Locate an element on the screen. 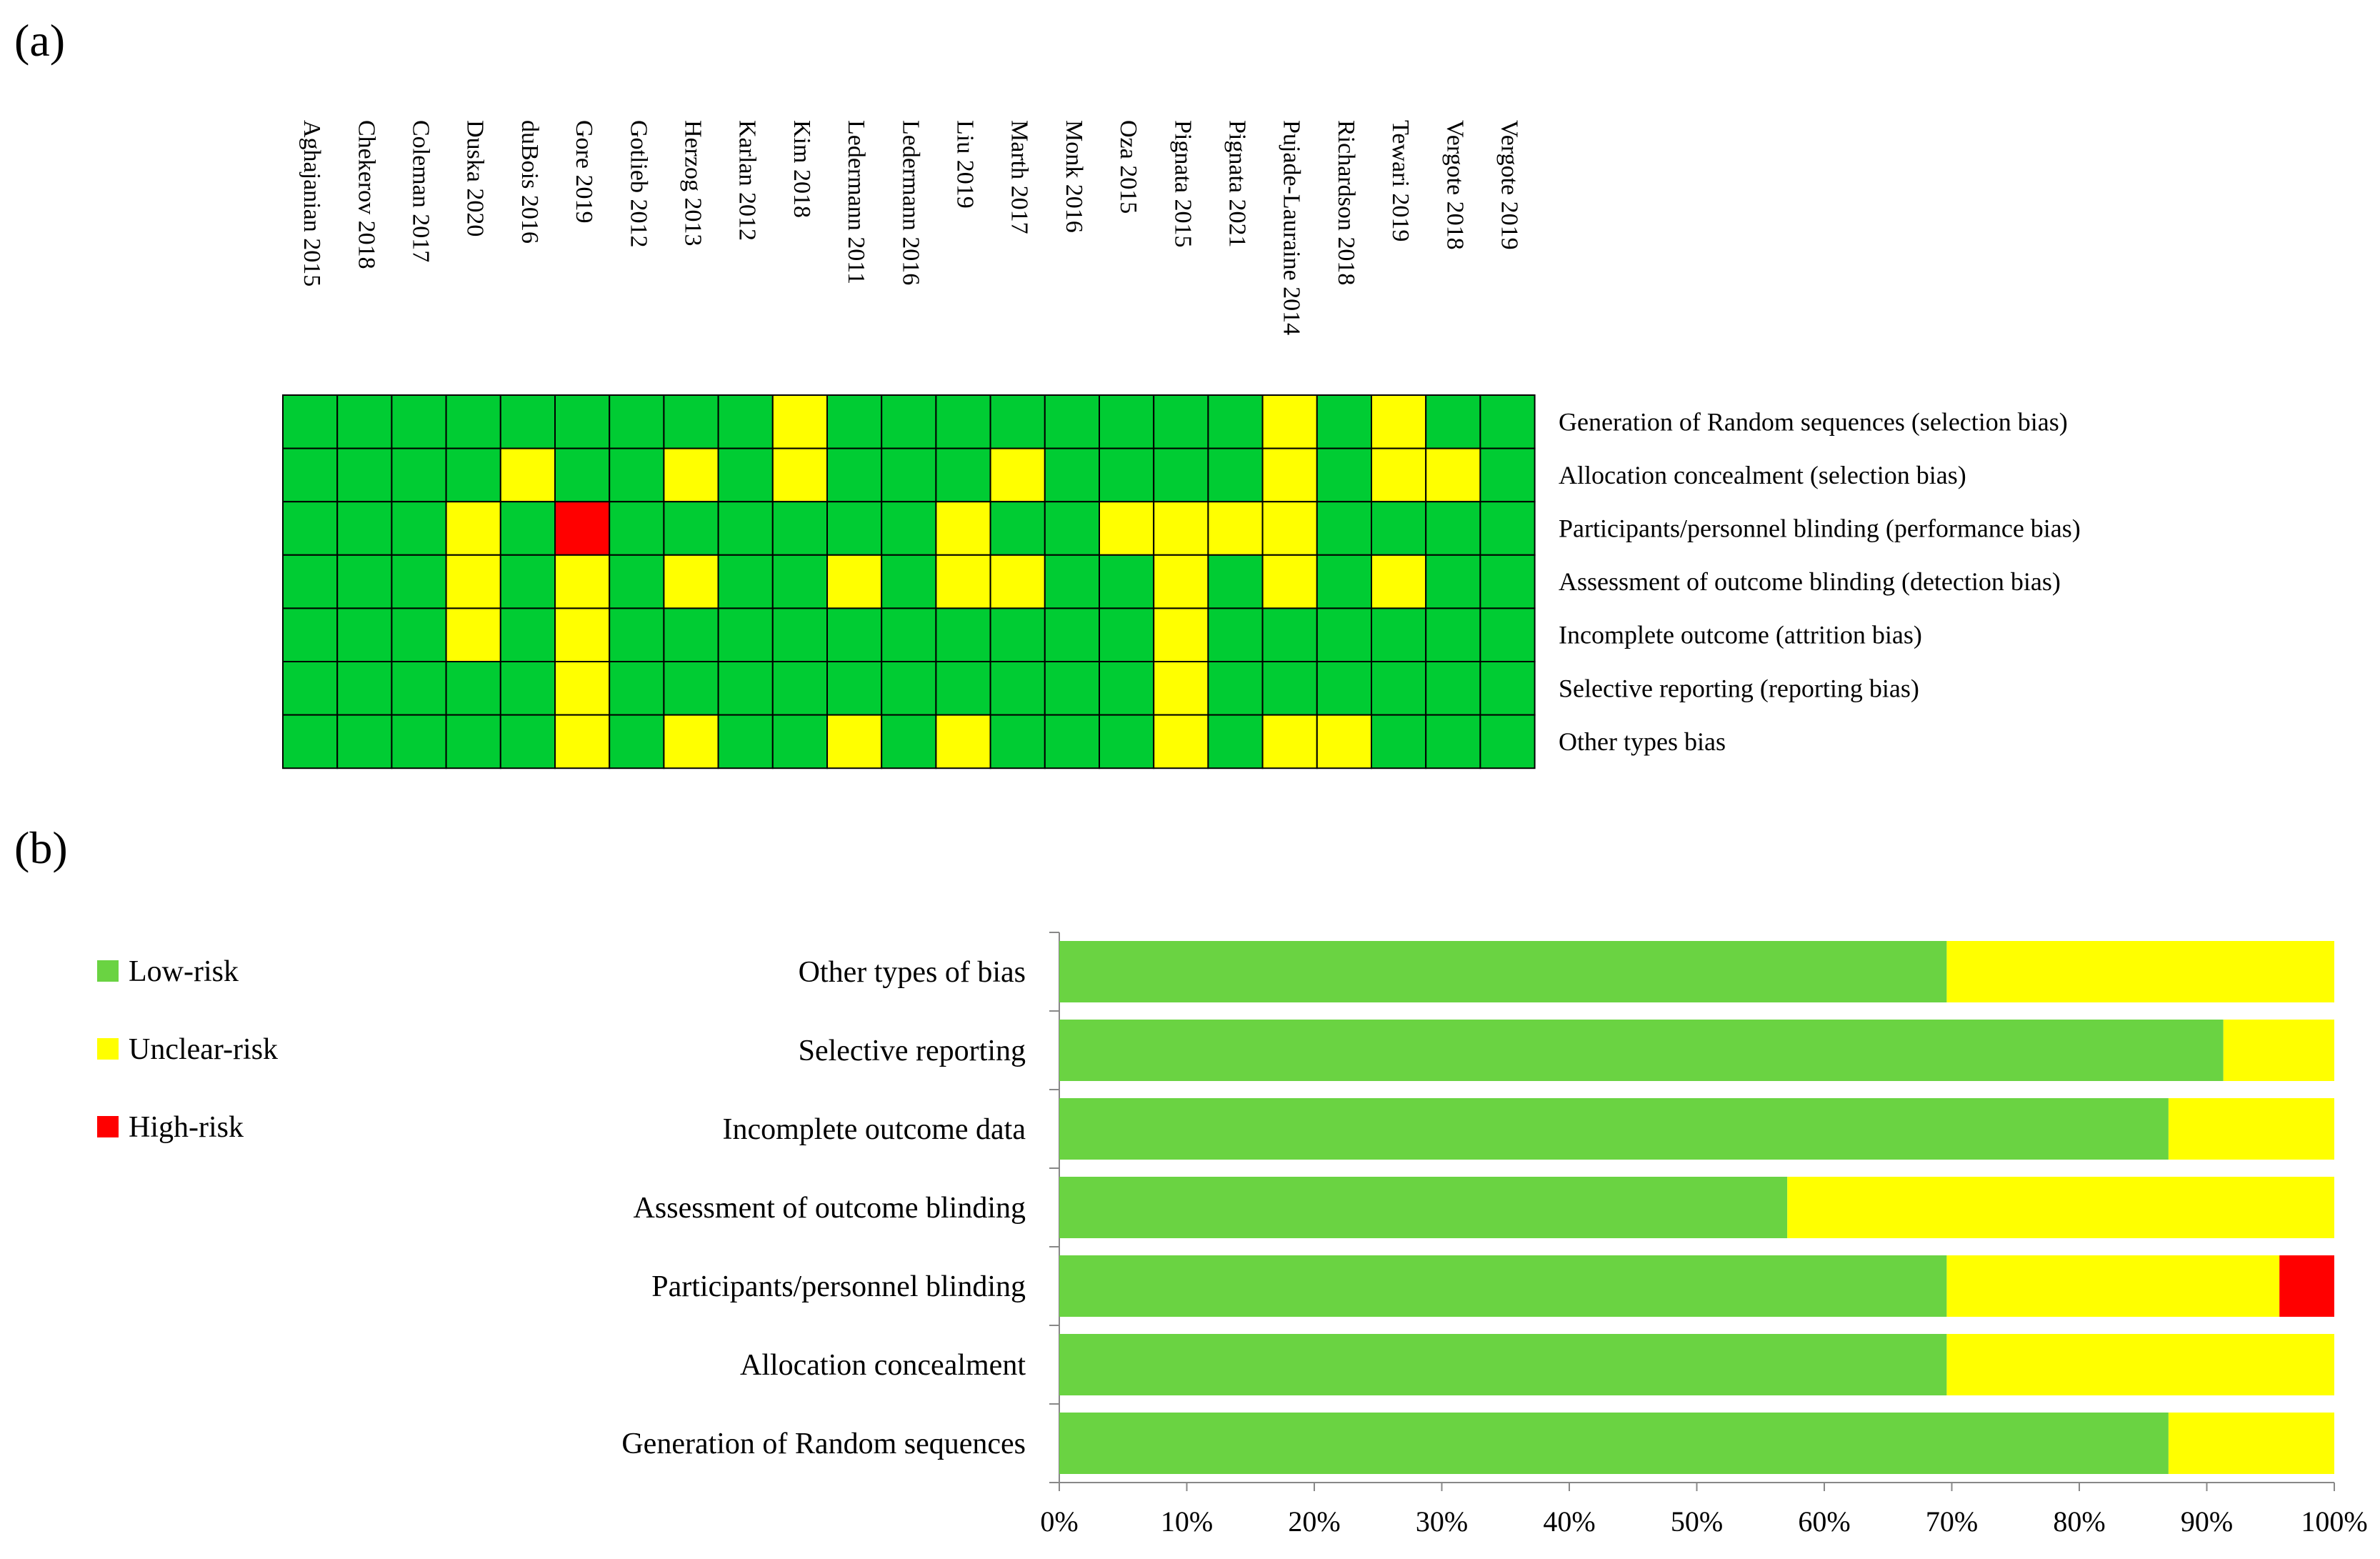  x-tick-label: 100% is located at coordinates (2334, 1521).